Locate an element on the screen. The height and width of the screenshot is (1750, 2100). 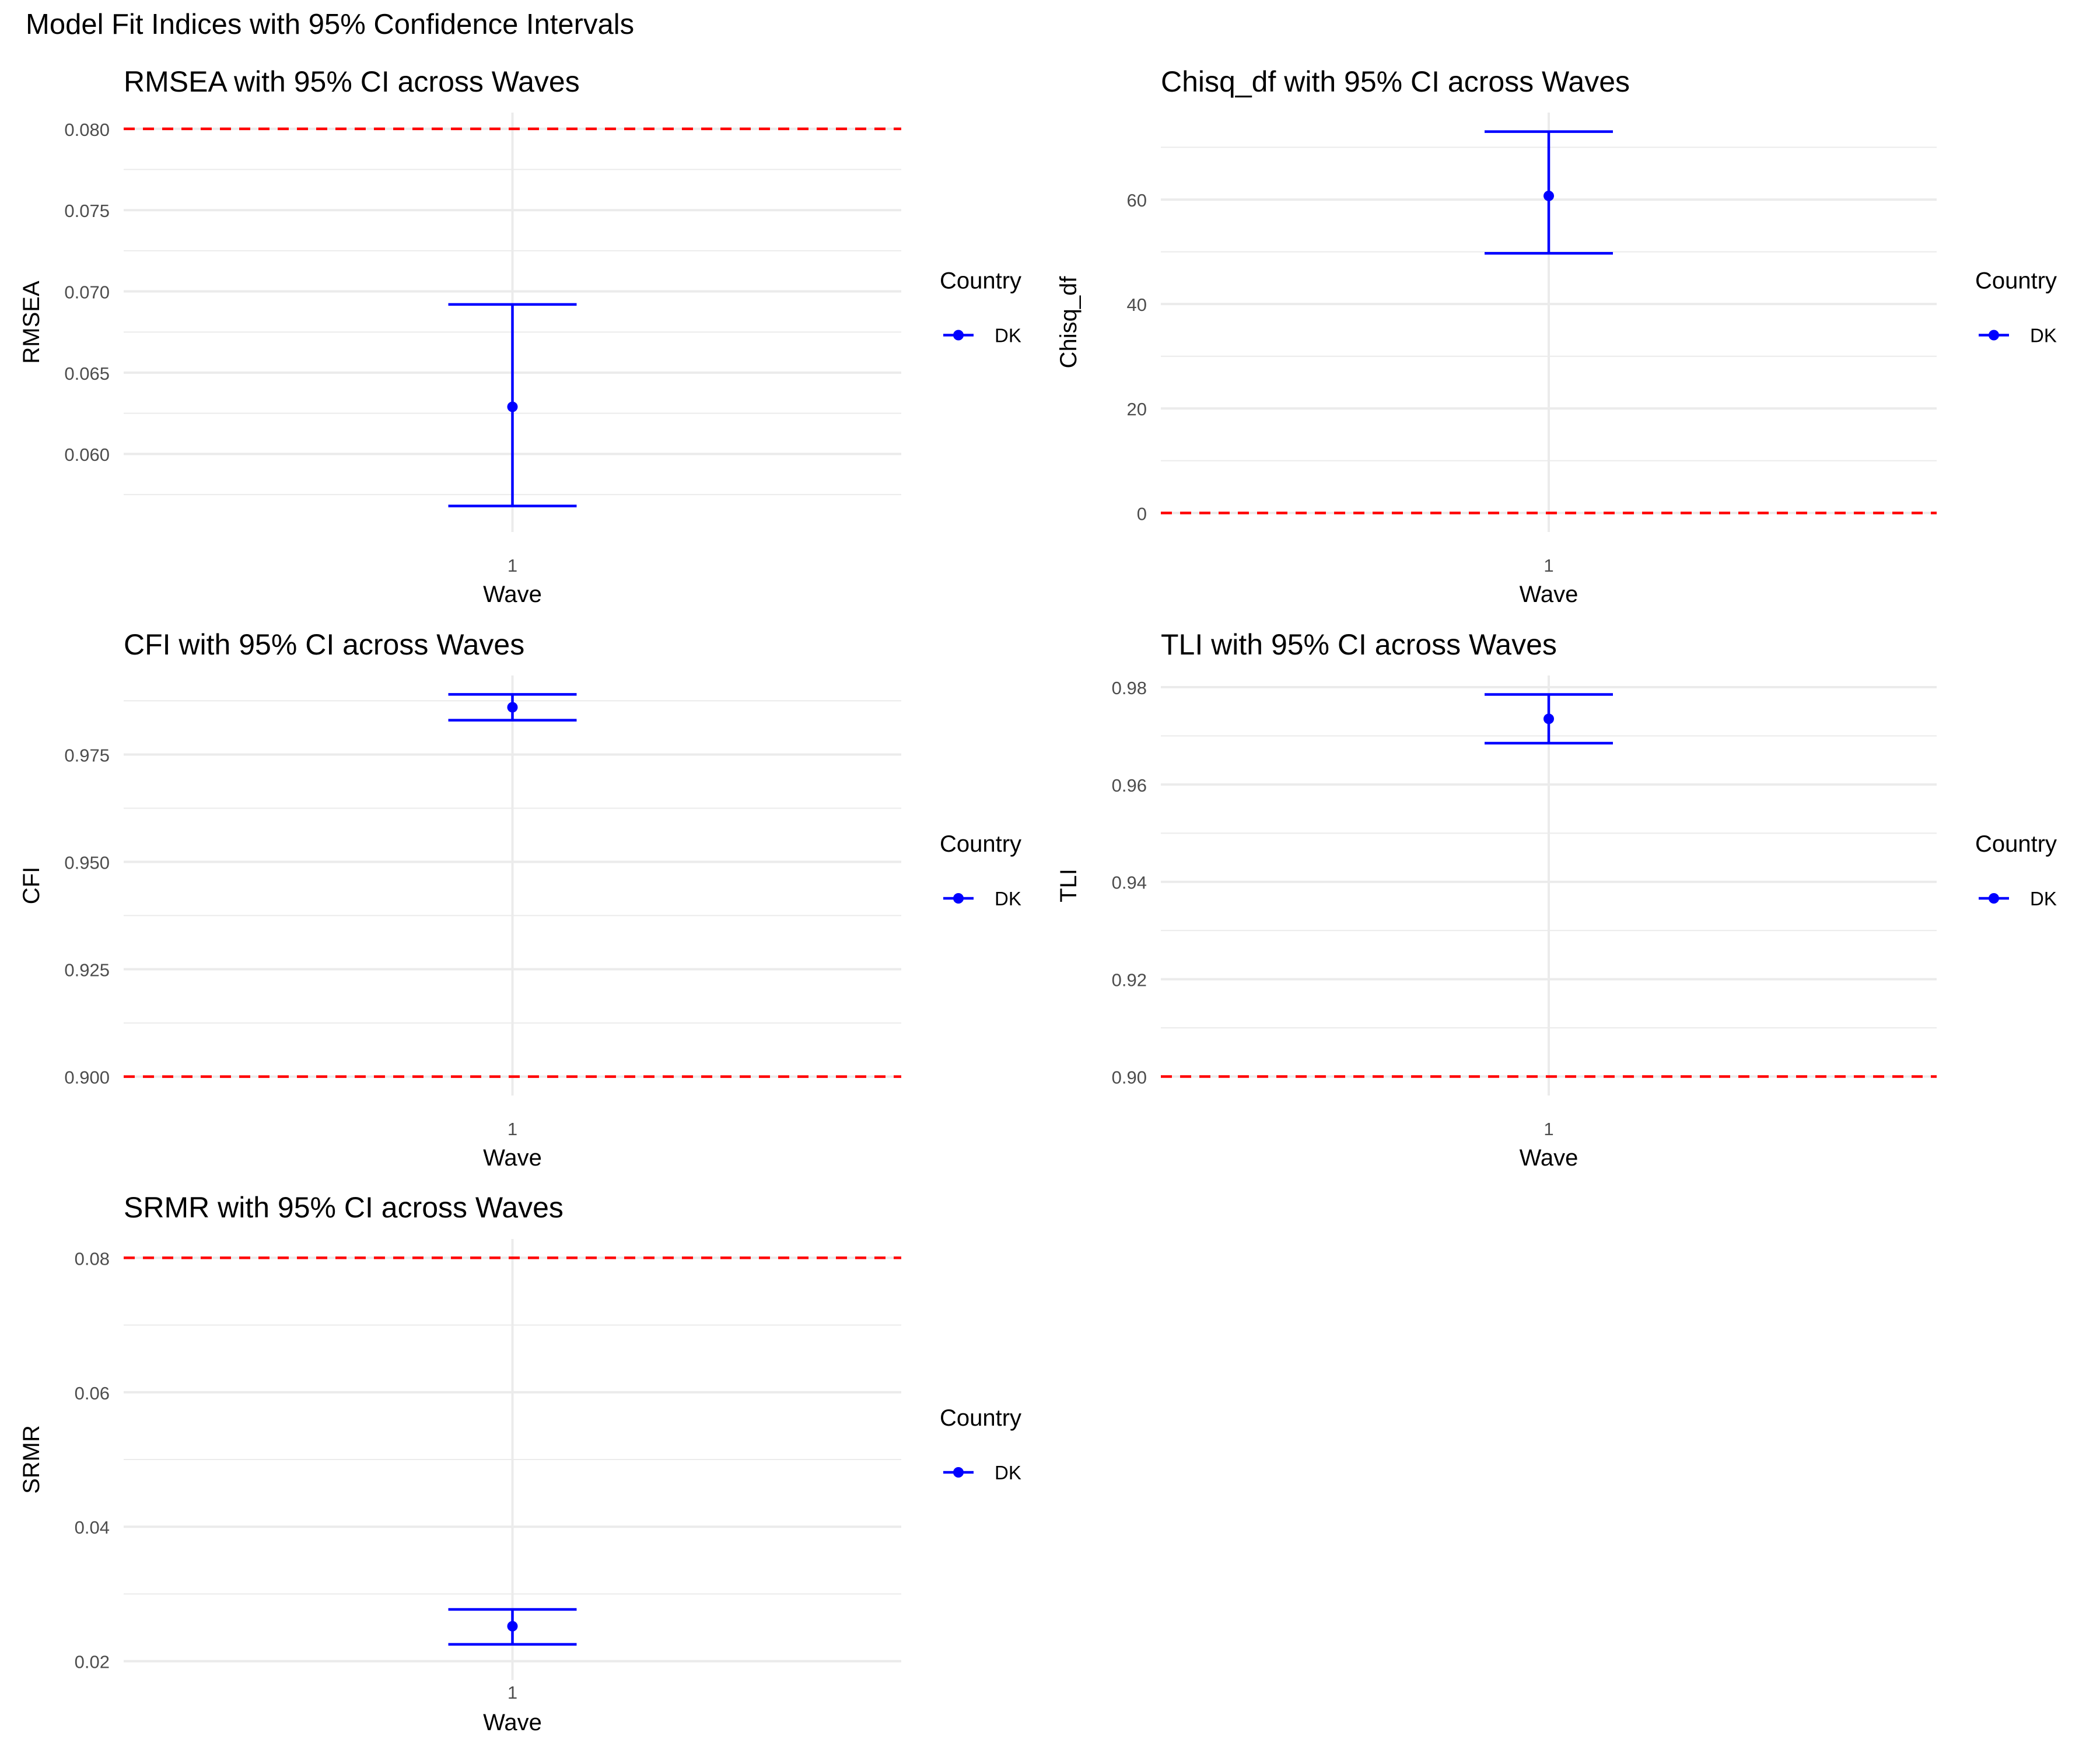
y-tick-label: 60 is located at coordinates (1137, 201).